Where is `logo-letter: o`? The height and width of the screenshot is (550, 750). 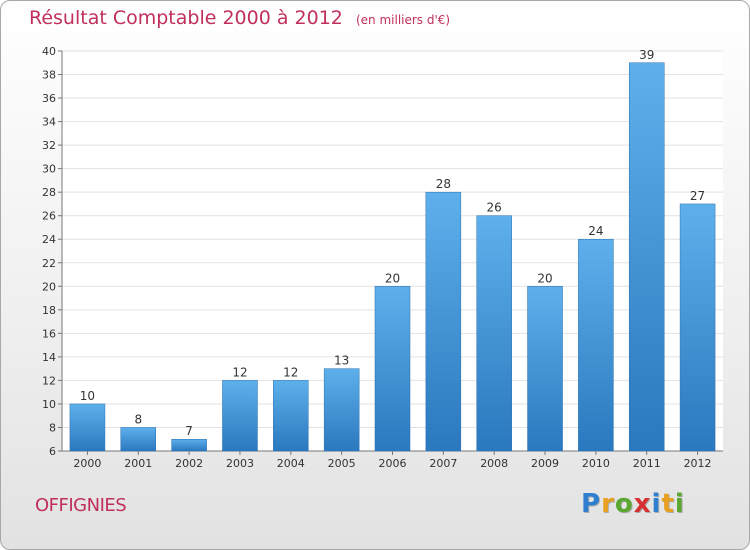 logo-letter: o is located at coordinates (624, 504).